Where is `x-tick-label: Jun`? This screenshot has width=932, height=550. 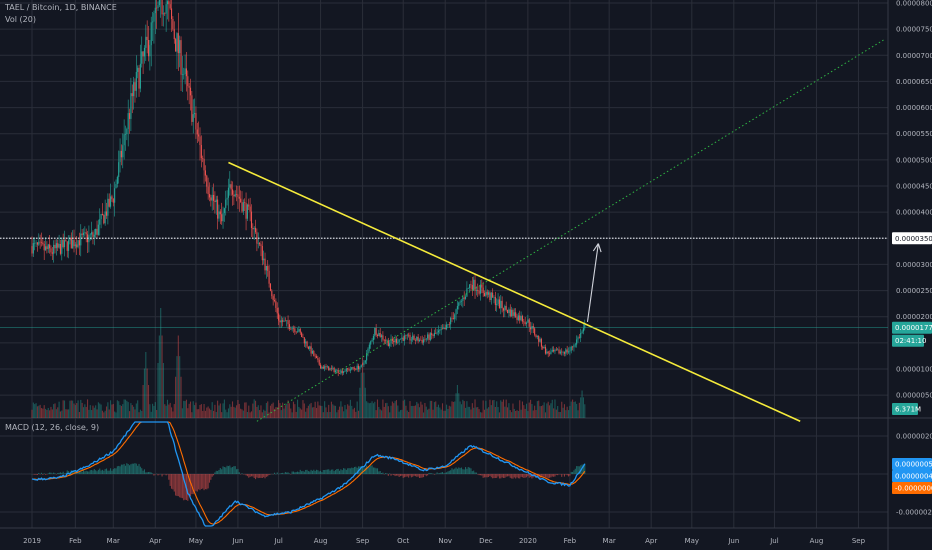
x-tick-label: Jun is located at coordinates (237, 541).